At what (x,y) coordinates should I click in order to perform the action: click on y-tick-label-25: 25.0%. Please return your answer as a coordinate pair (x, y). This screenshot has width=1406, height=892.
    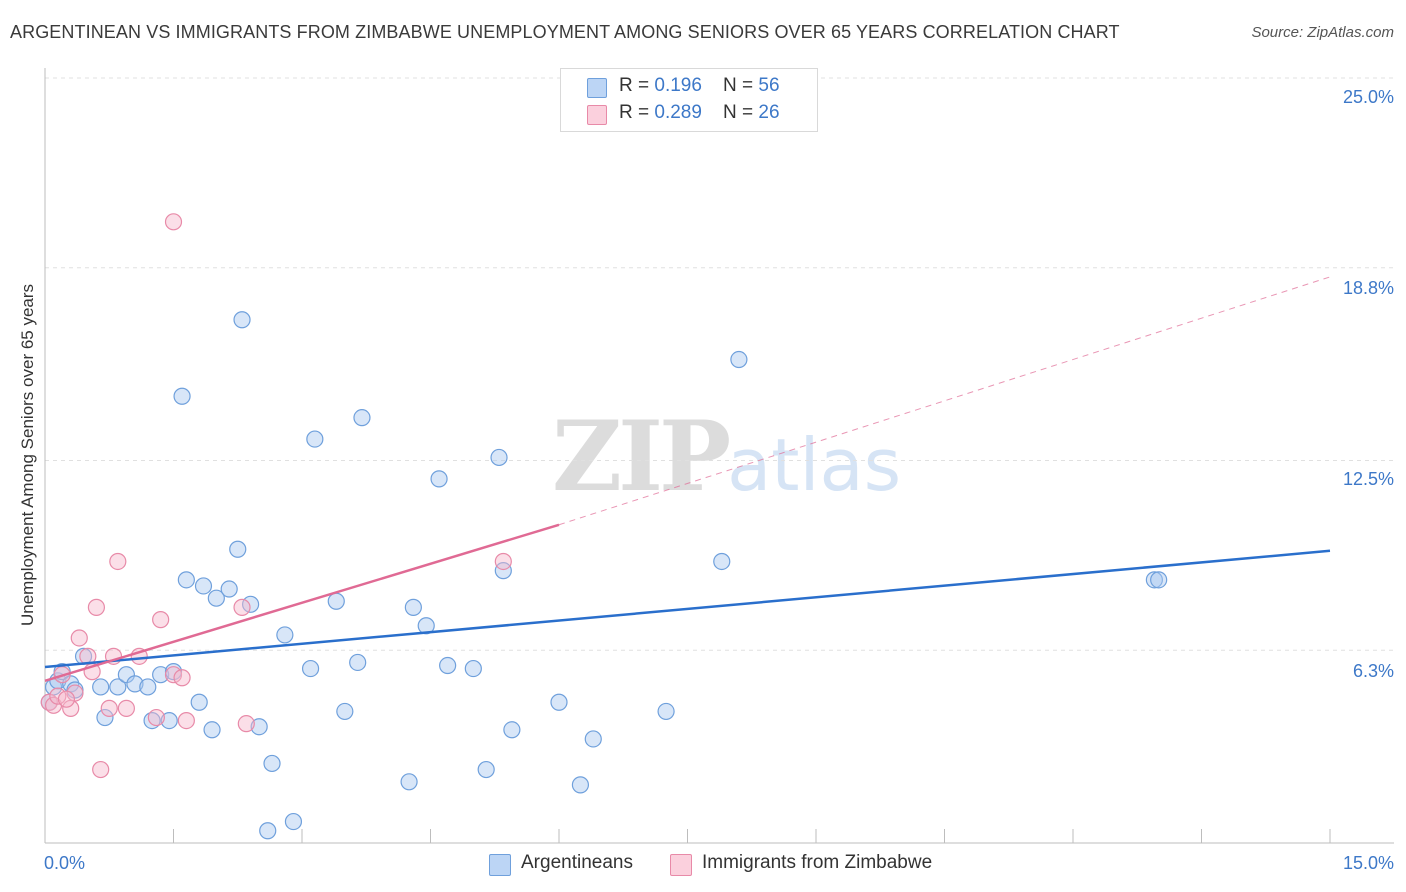
    Looking at the image, I should click on (1368, 97).